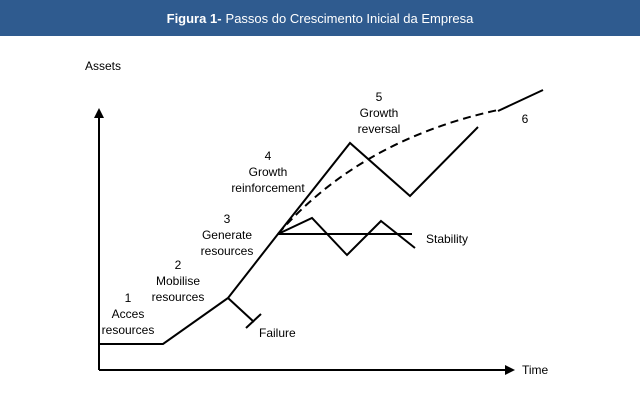 This screenshot has height=410, width=640. Describe the element at coordinates (379, 97) in the screenshot. I see `stage-number: 5` at that location.